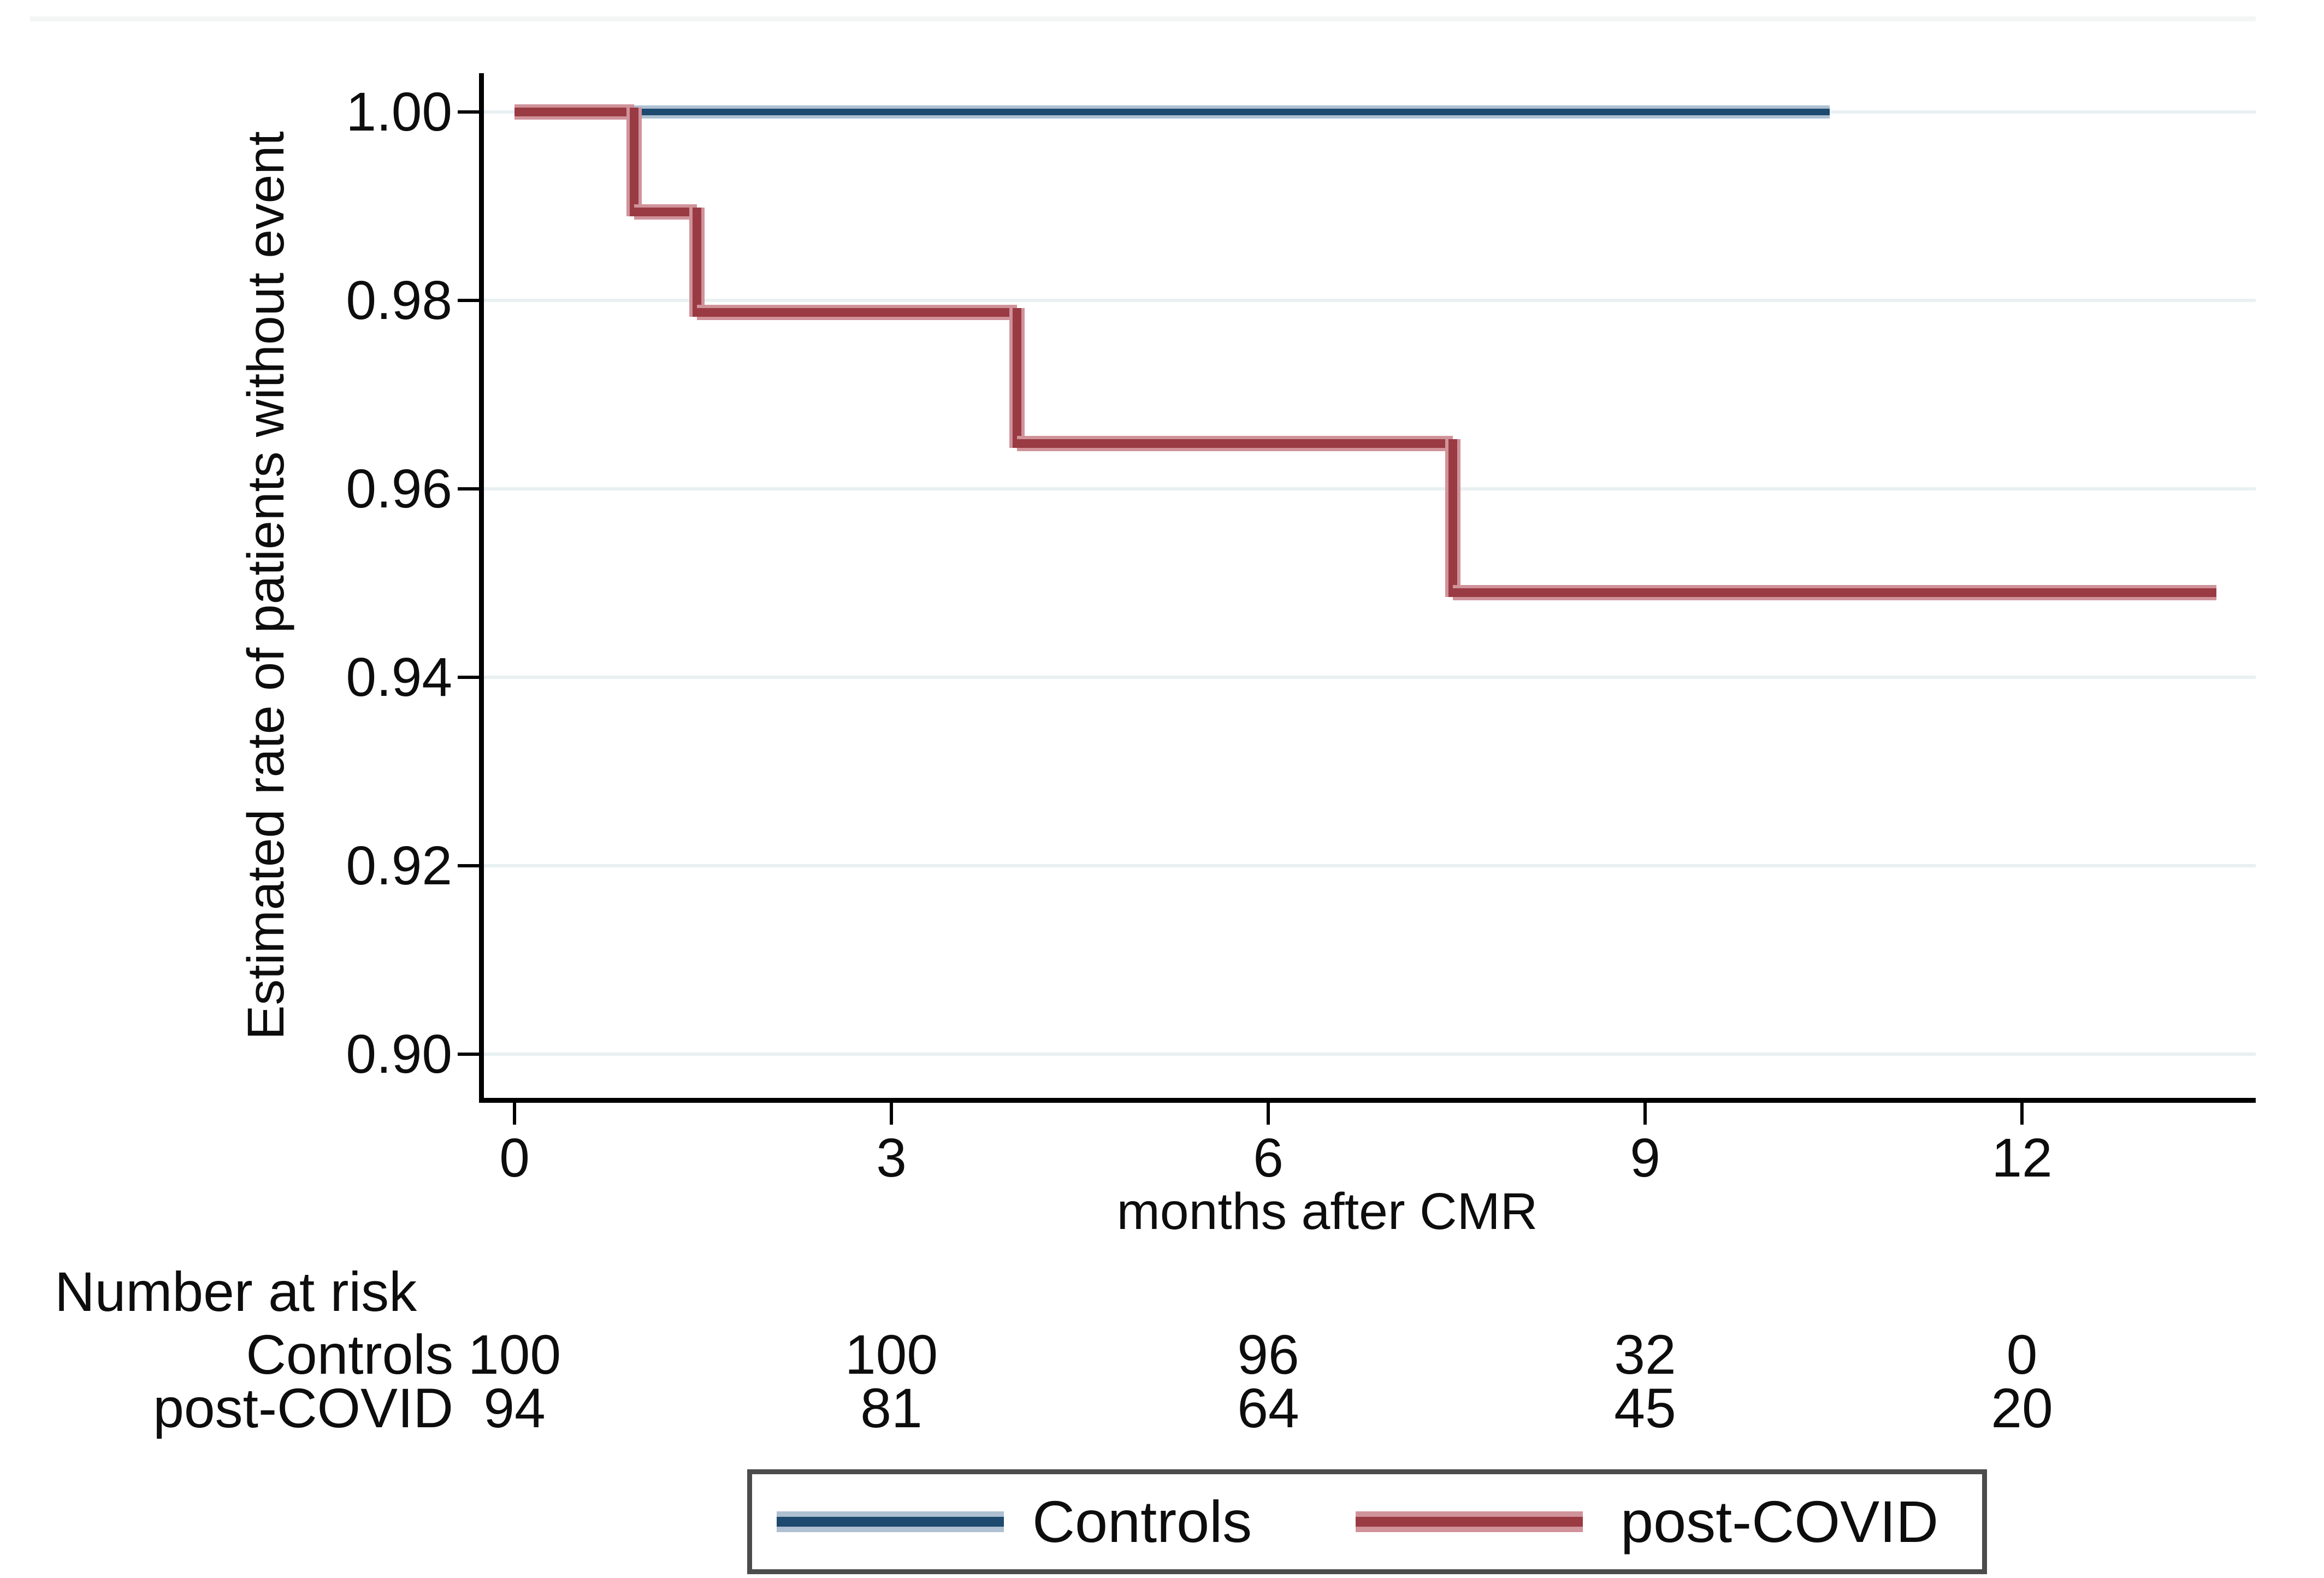 This screenshot has height=1578, width=2324. Describe the element at coordinates (399, 678) in the screenshot. I see `y-tick-label: 0.94` at that location.